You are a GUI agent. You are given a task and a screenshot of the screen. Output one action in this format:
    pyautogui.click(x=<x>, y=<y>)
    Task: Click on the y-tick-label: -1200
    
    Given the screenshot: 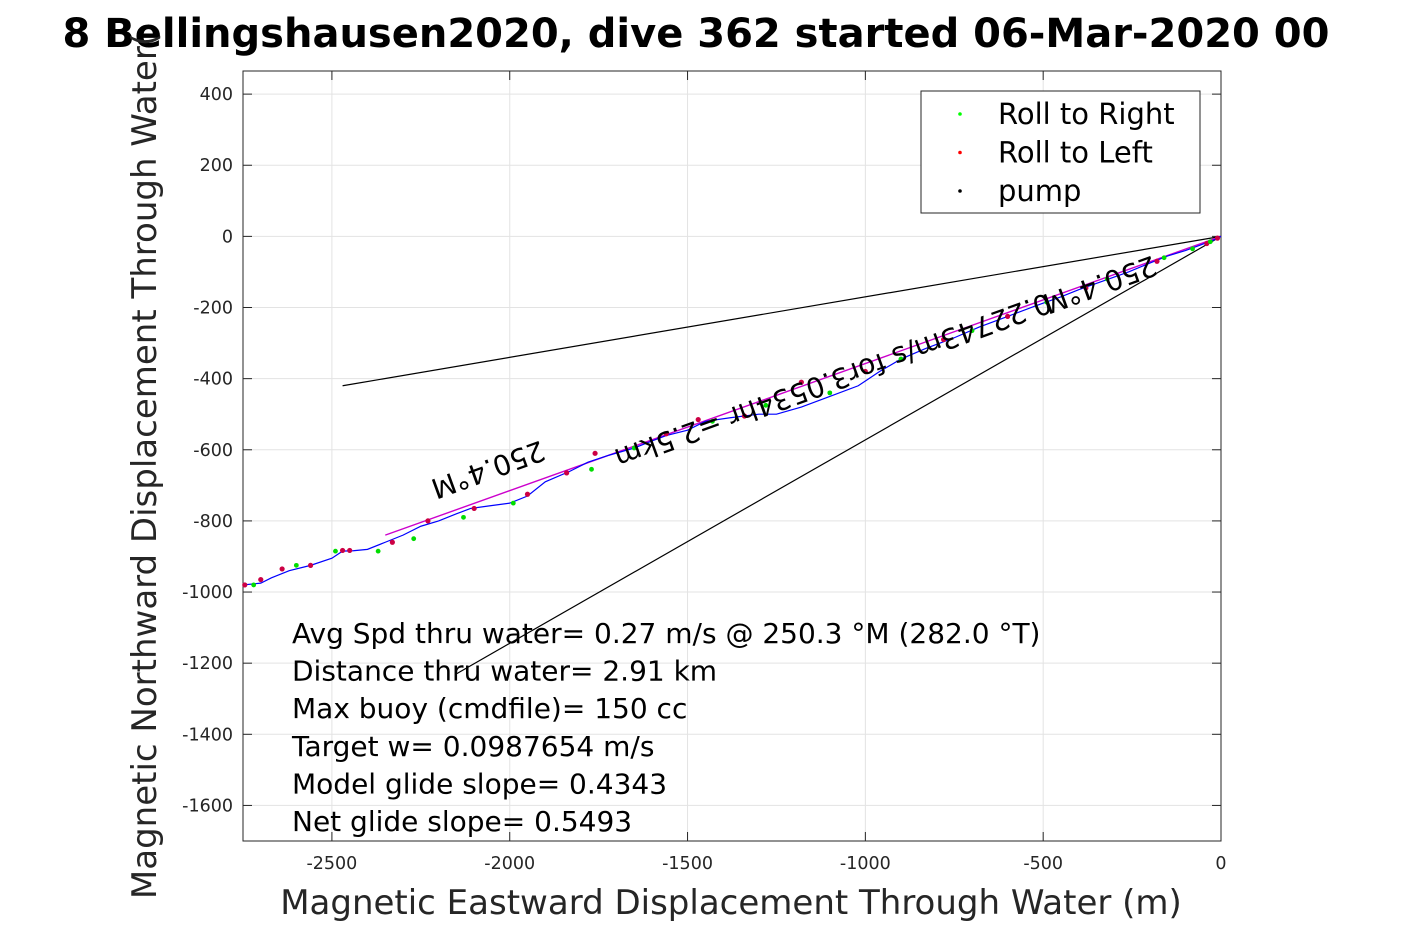 What is the action you would take?
    pyautogui.click(x=207, y=664)
    